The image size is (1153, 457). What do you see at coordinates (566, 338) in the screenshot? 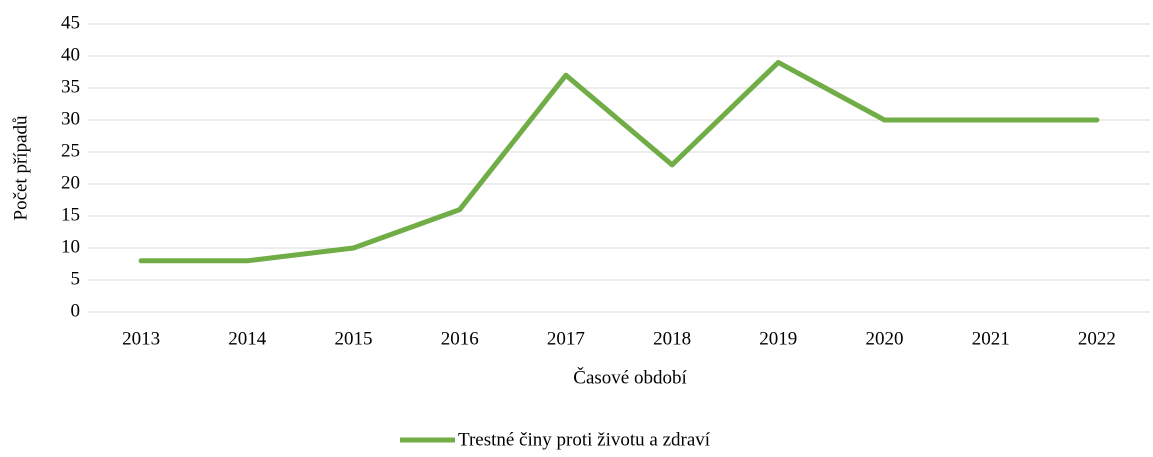
I see `x-tick-label: 2017` at bounding box center [566, 338].